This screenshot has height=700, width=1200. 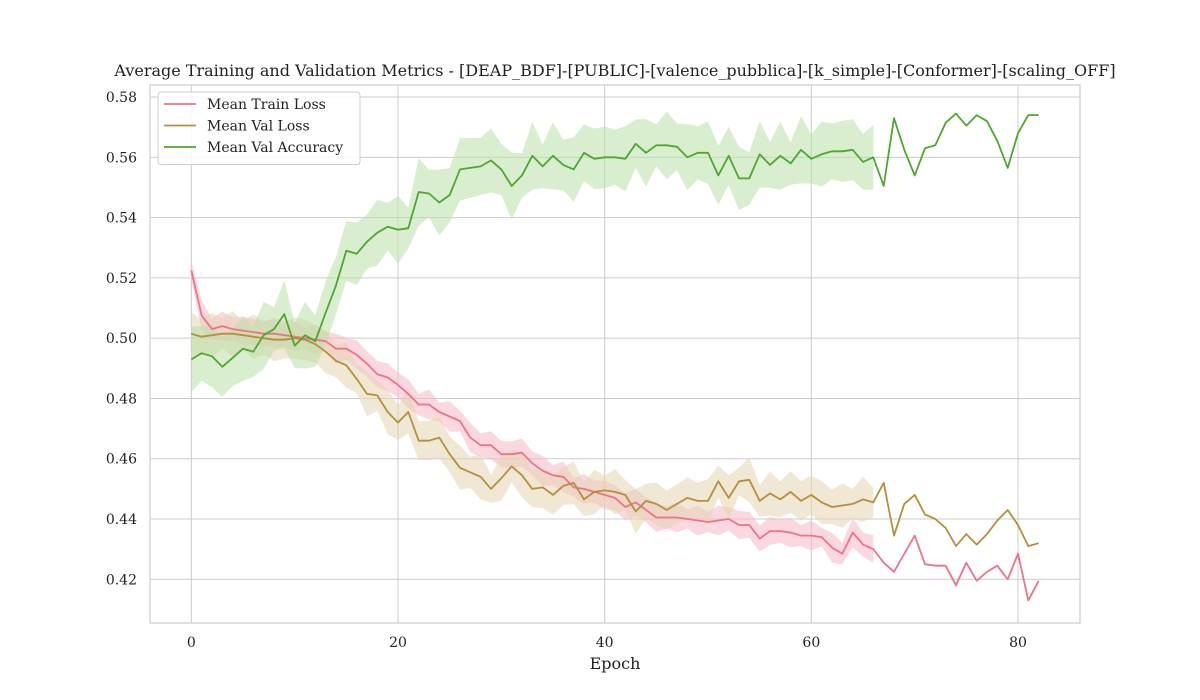 What do you see at coordinates (121, 580) in the screenshot?
I see `y-tick-label: 0.42` at bounding box center [121, 580].